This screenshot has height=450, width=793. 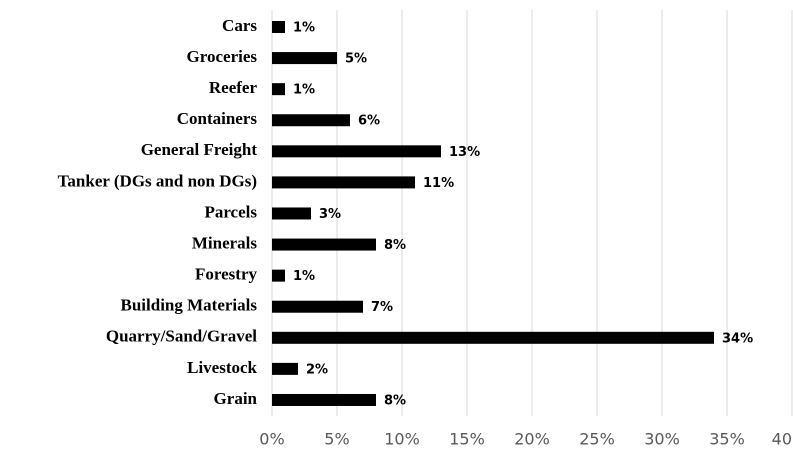 I want to click on y-tick-label: General Freight, so click(x=199, y=149).